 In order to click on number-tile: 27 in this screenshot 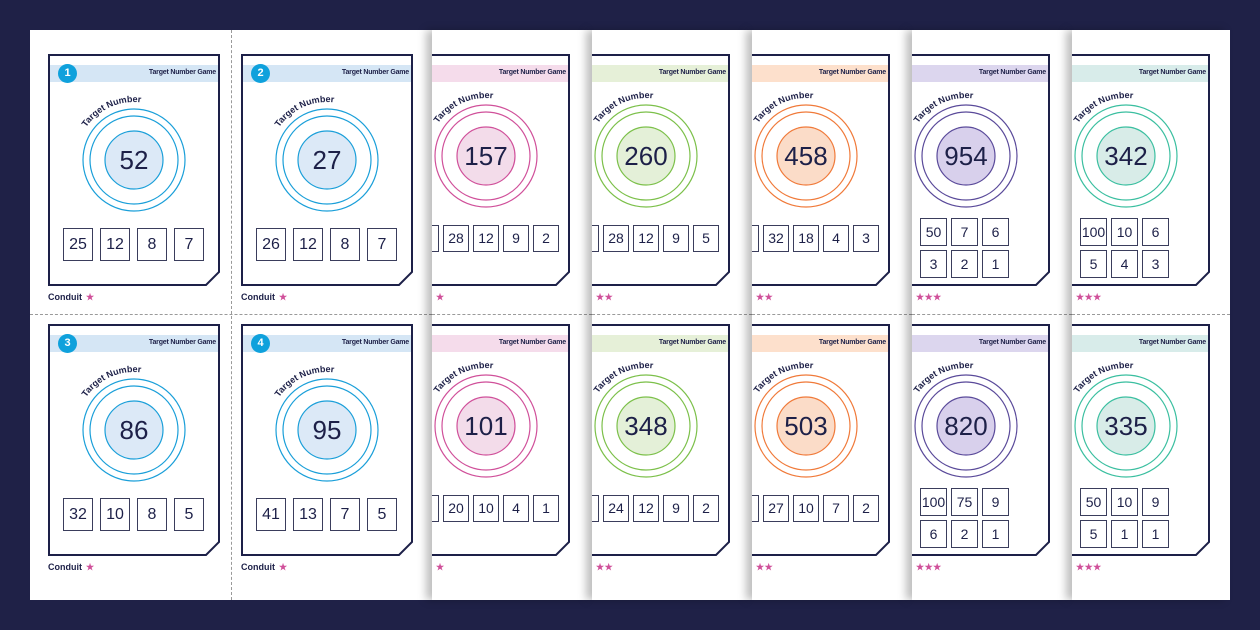, I will do `click(776, 508)`.